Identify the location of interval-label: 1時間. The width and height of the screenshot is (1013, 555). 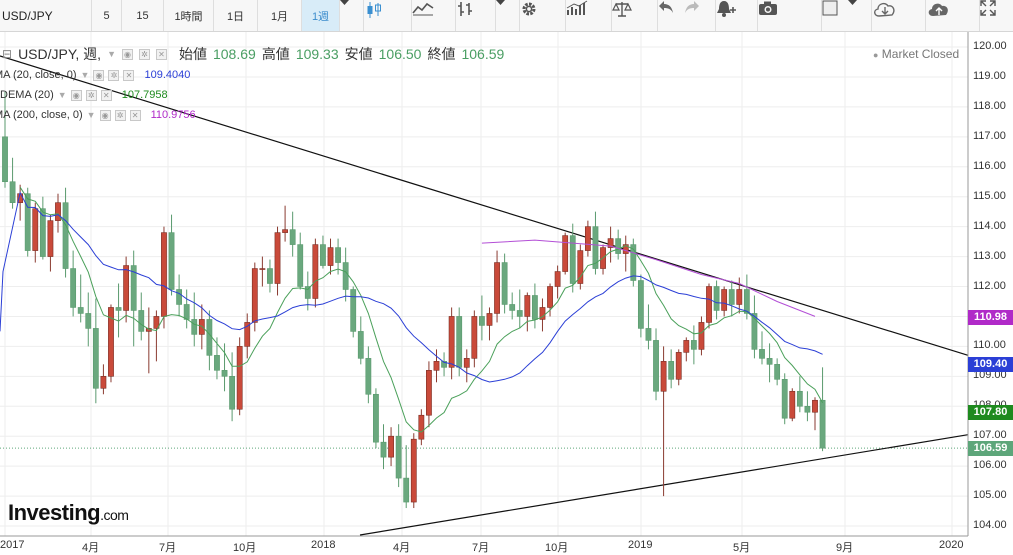
(188, 16).